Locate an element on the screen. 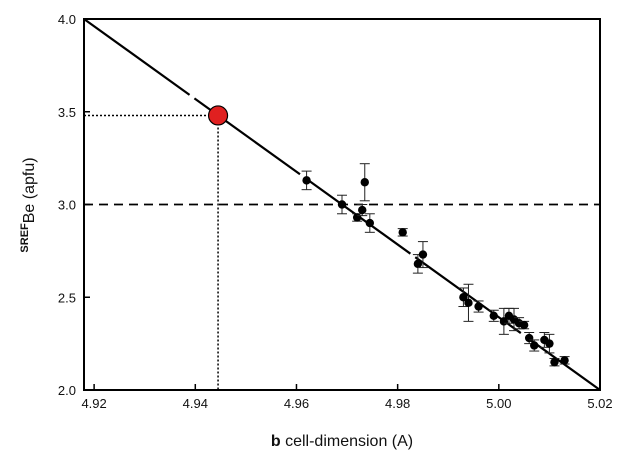  x-tick-label: 4.94 is located at coordinates (195, 403).